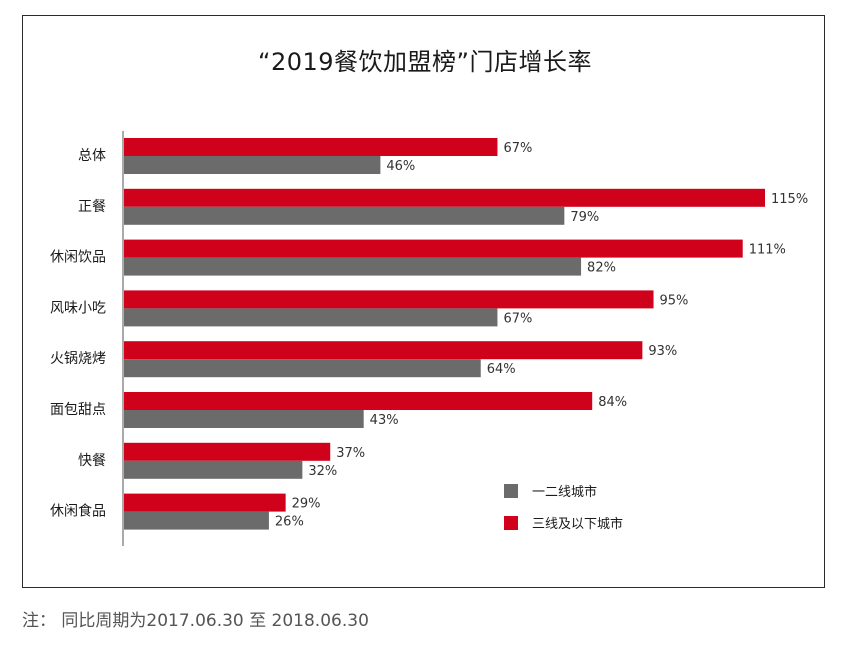  What do you see at coordinates (789, 199) in the screenshot?
I see `data-label-tier3: 115%` at bounding box center [789, 199].